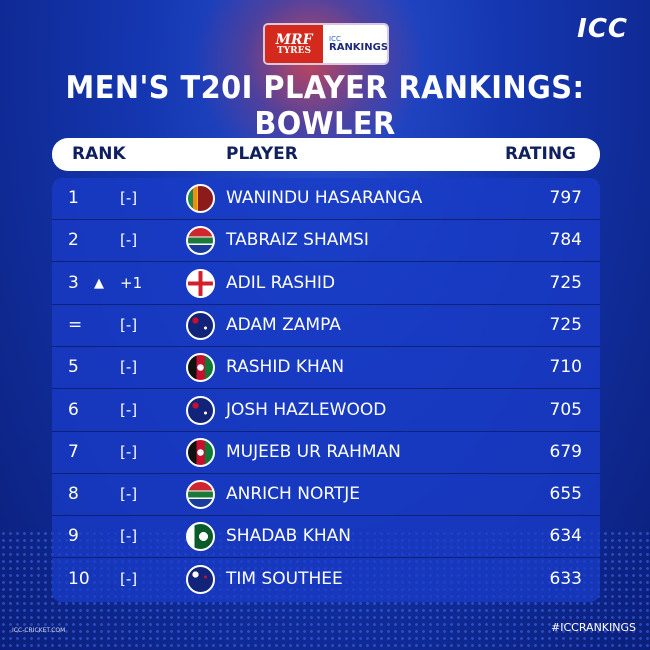  What do you see at coordinates (326, 154) in the screenshot?
I see `table-header: RANK PLAYER RATING` at bounding box center [326, 154].